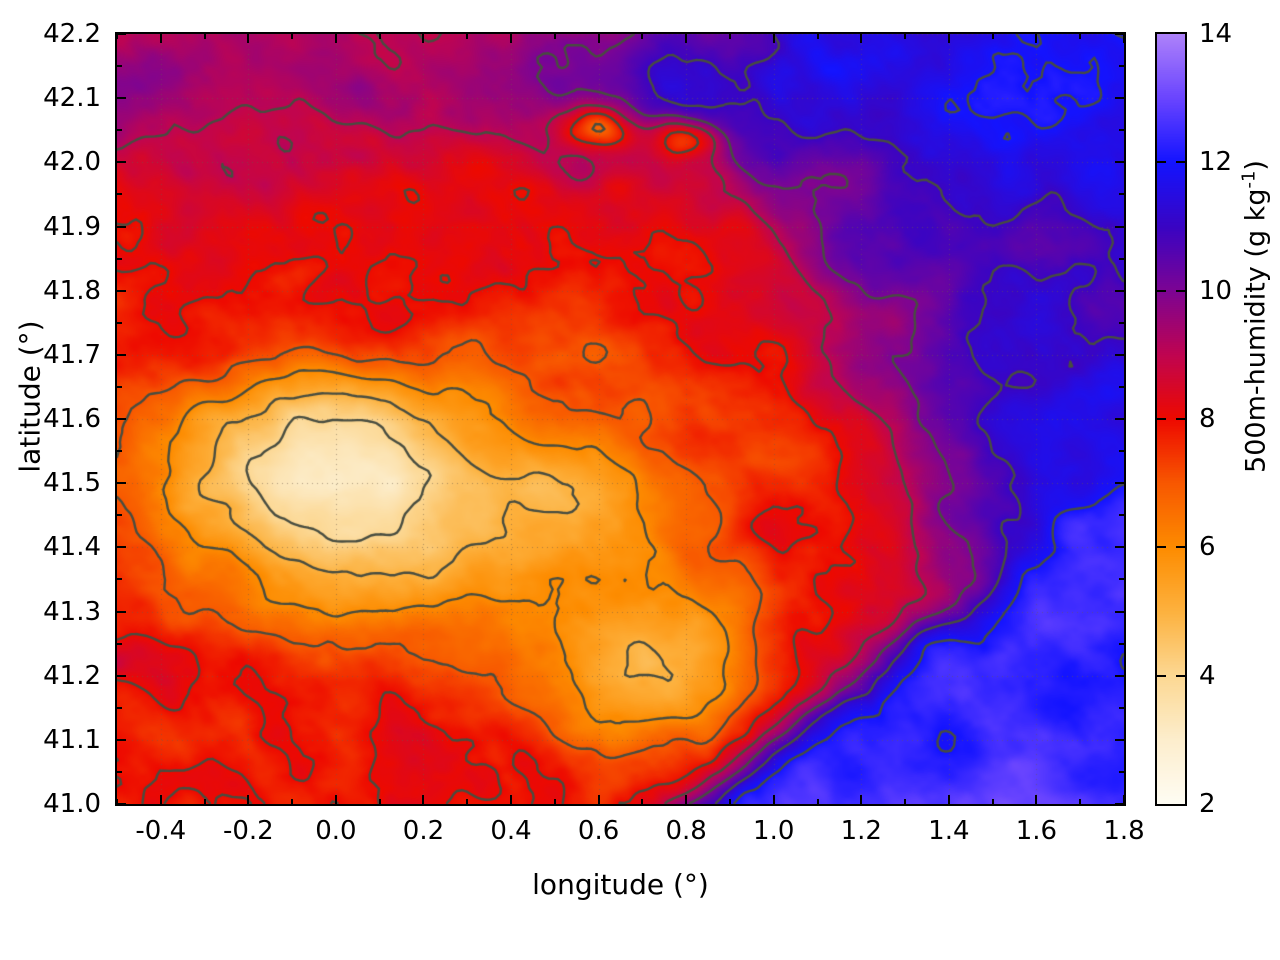  I want to click on y-axis-tick-label: 41.0, so click(72, 804).